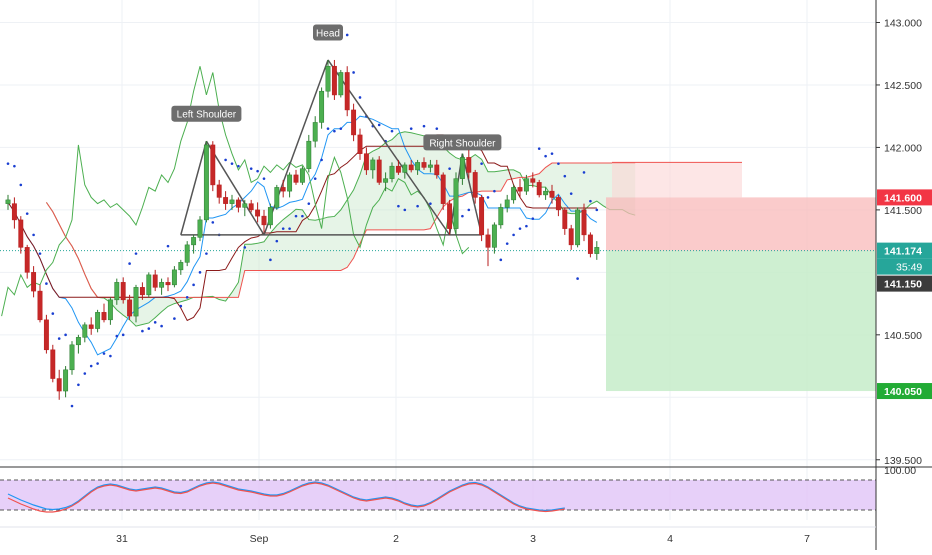 Image resolution: width=932 pixels, height=555 pixels. Describe the element at coordinates (904, 197) in the screenshot. I see `stop-price-tag-bg` at that location.